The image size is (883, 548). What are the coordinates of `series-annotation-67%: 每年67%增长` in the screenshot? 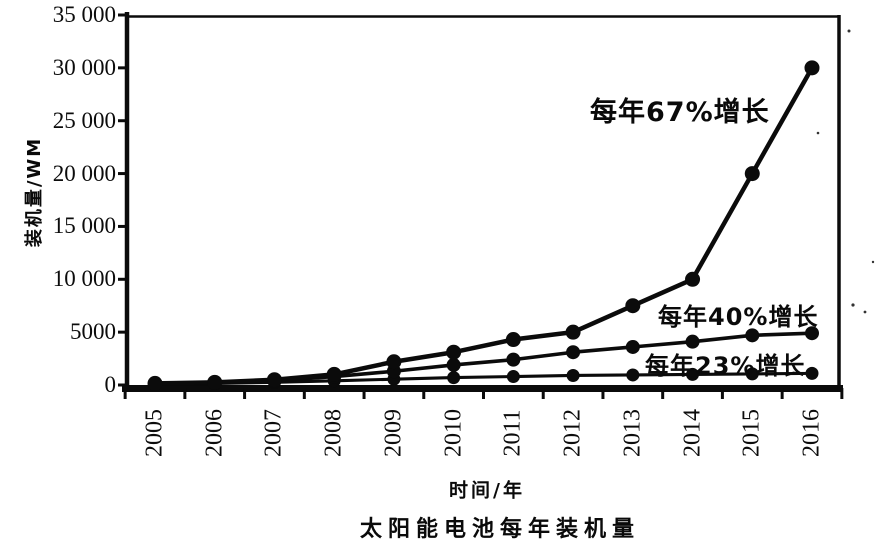 It's located at (680, 112).